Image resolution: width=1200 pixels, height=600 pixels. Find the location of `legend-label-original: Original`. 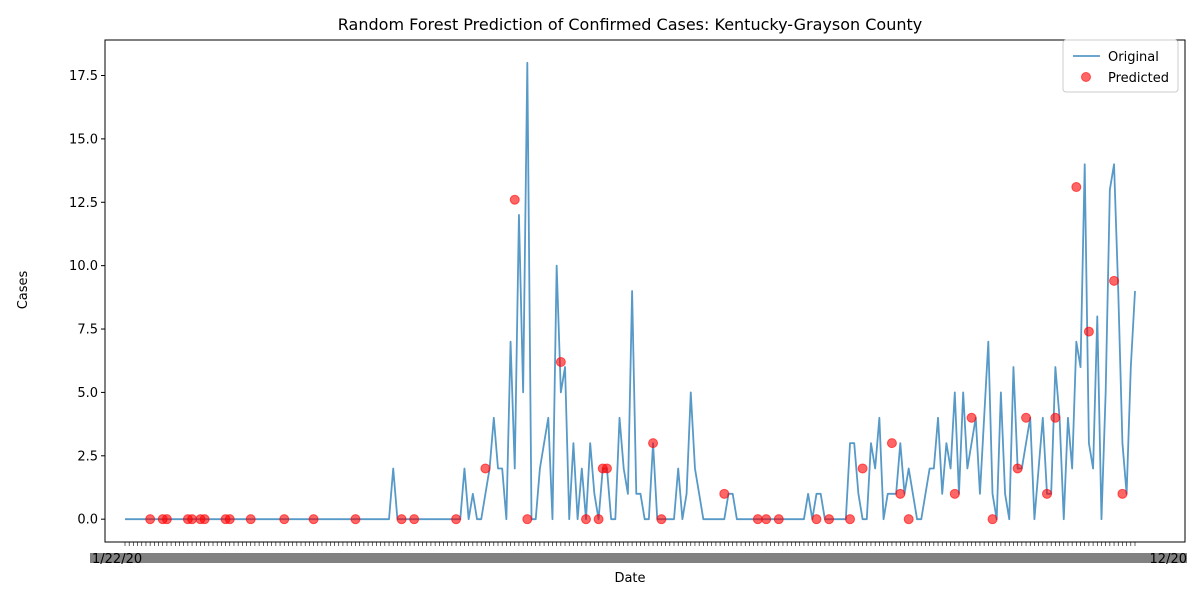

legend-label-original: Original is located at coordinates (1133, 57).